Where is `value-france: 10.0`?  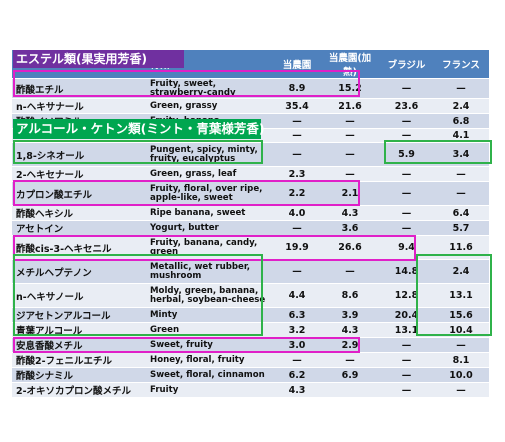
value-france: 10.0 is located at coordinates (461, 375).